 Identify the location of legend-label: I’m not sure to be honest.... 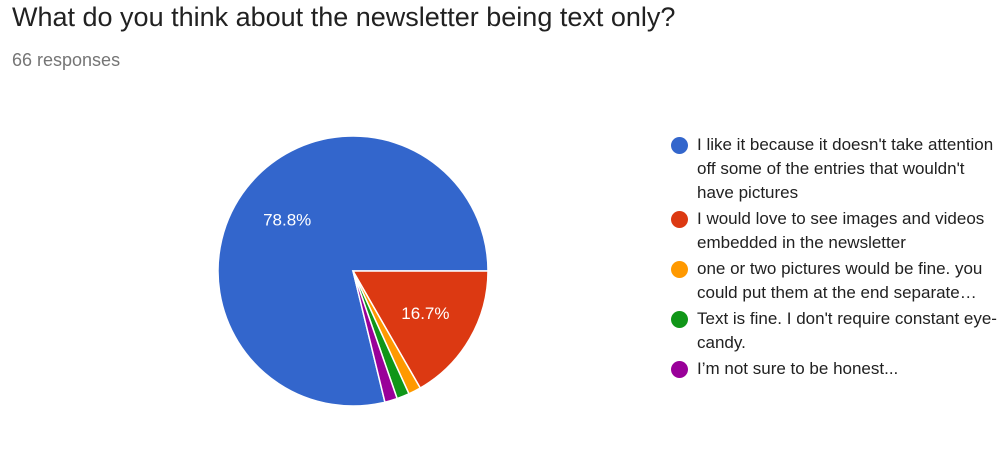
(798, 368).